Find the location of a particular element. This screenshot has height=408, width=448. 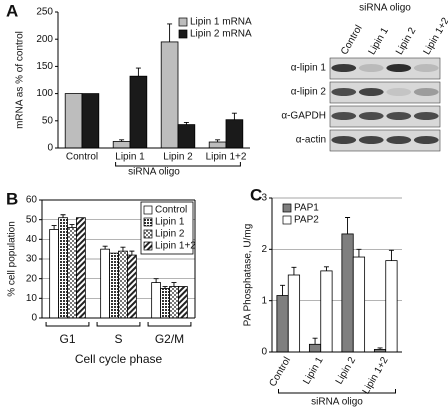

lane-label: Lipin 1 is located at coordinates (379, 40).